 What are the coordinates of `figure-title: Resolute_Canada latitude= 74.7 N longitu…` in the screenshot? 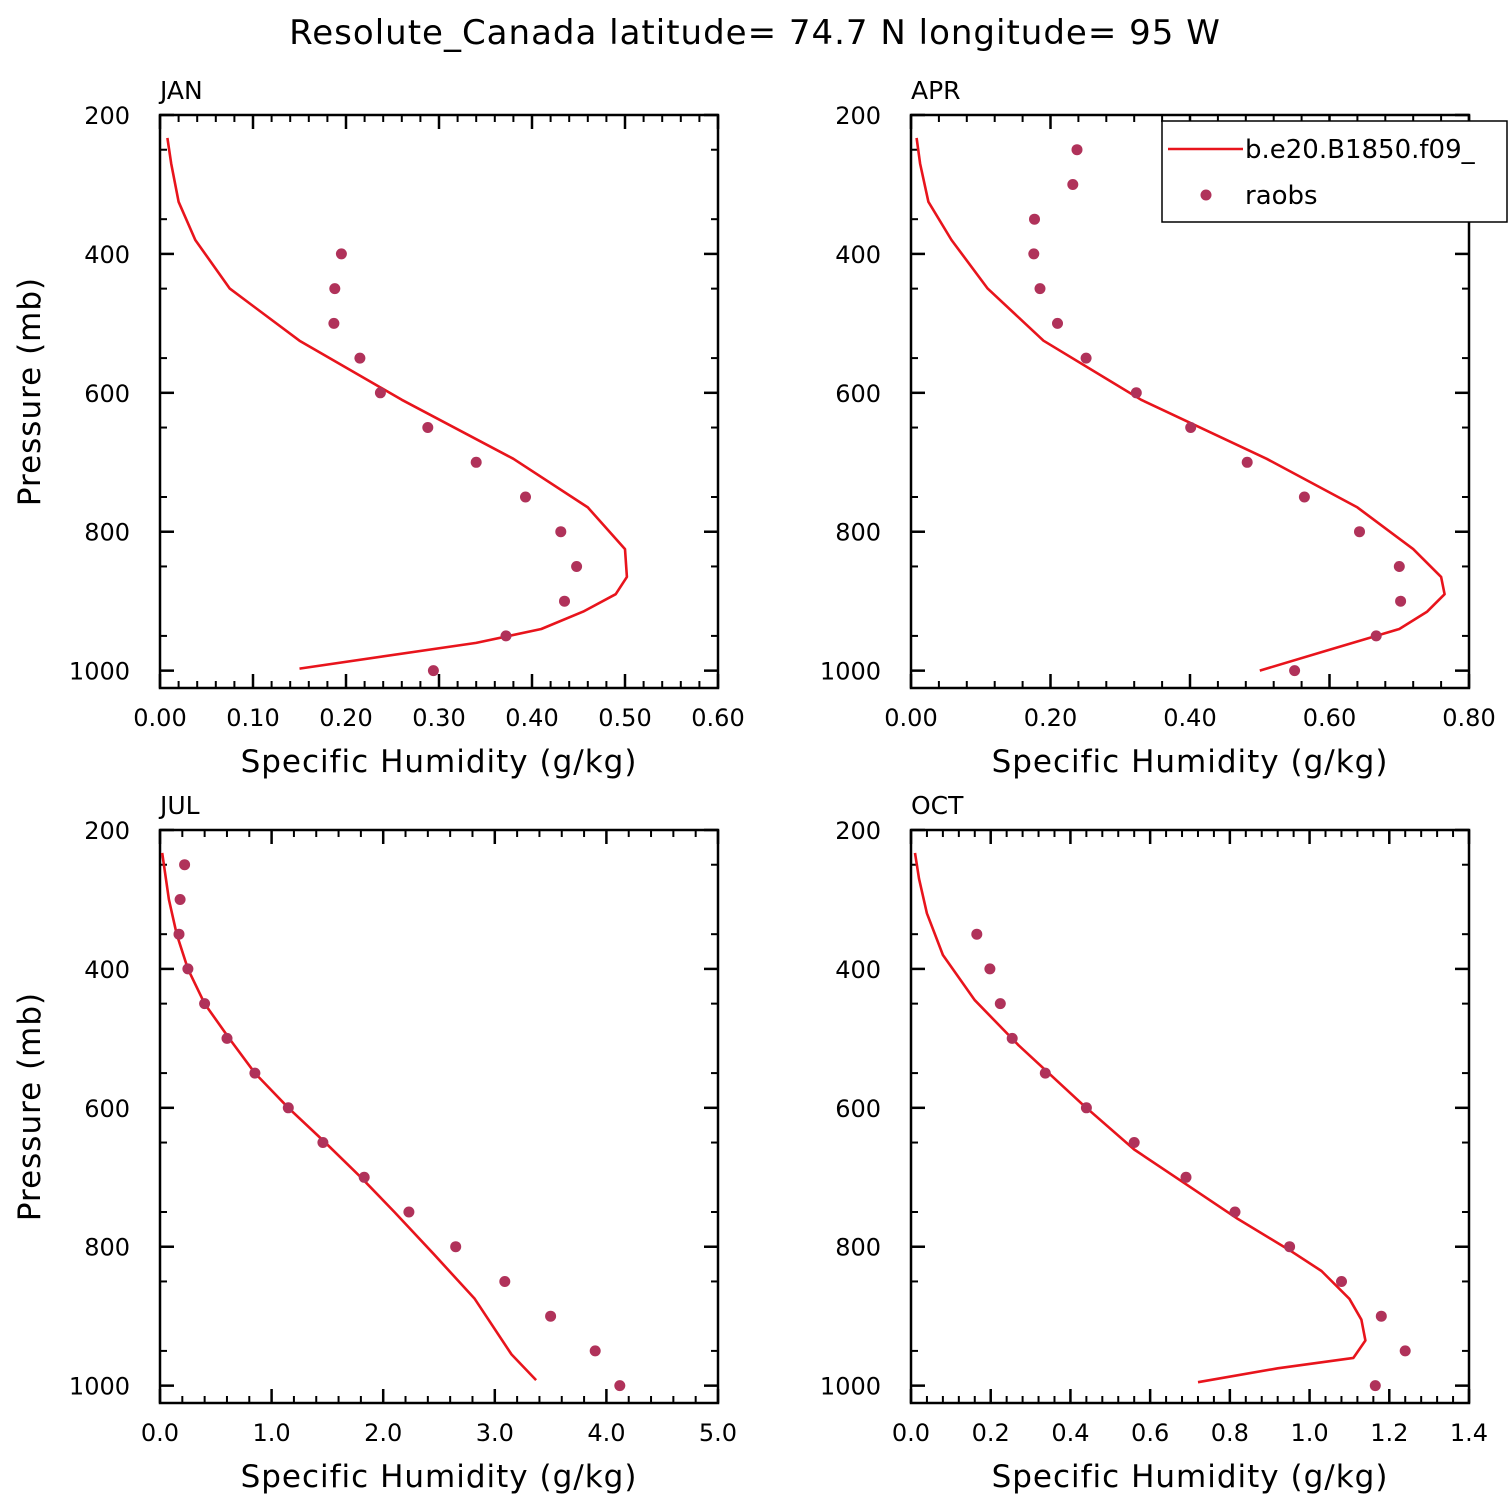 It's located at (755, 33).